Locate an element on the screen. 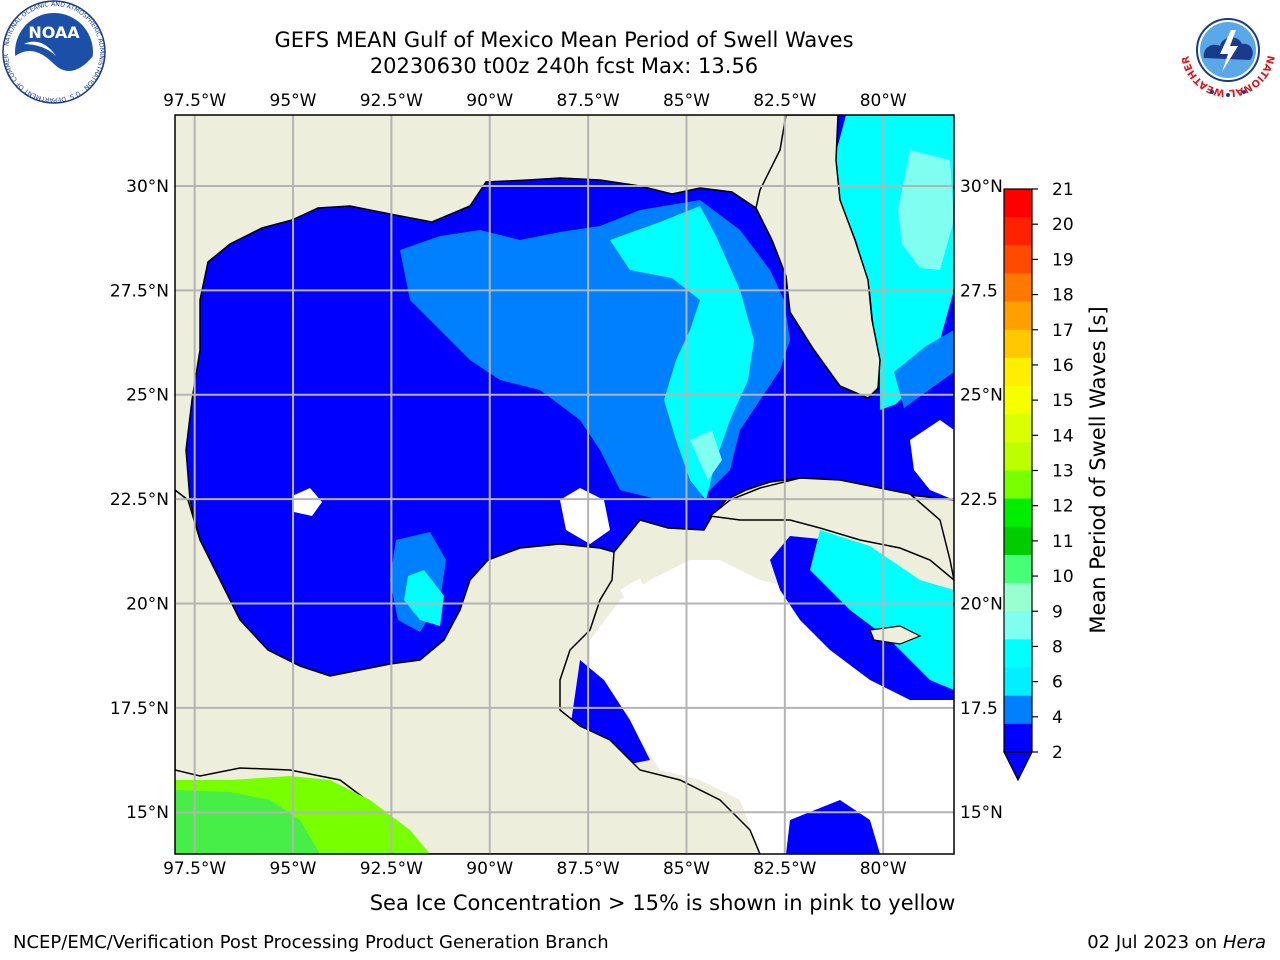 This screenshot has height=960, width=1280. run-date-credit: 02 Jul 2023 on Hera is located at coordinates (1176, 942).